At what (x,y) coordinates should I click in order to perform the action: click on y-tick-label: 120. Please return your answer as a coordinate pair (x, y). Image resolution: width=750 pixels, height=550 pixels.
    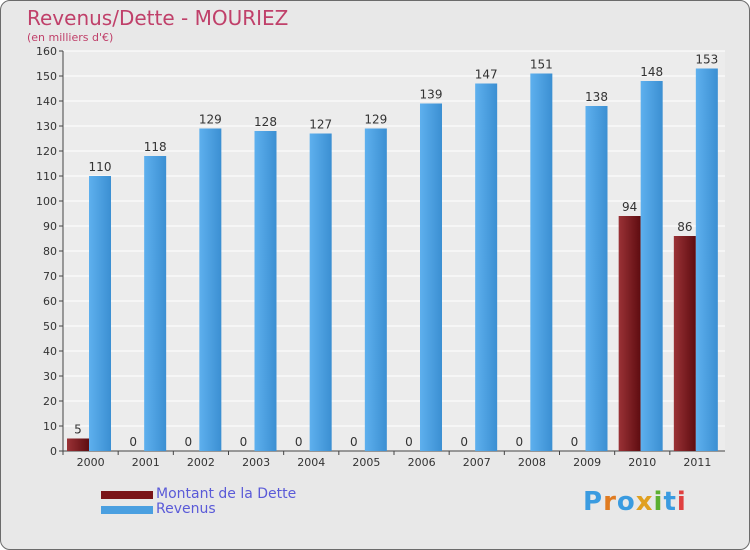
    Looking at the image, I should click on (46, 151).